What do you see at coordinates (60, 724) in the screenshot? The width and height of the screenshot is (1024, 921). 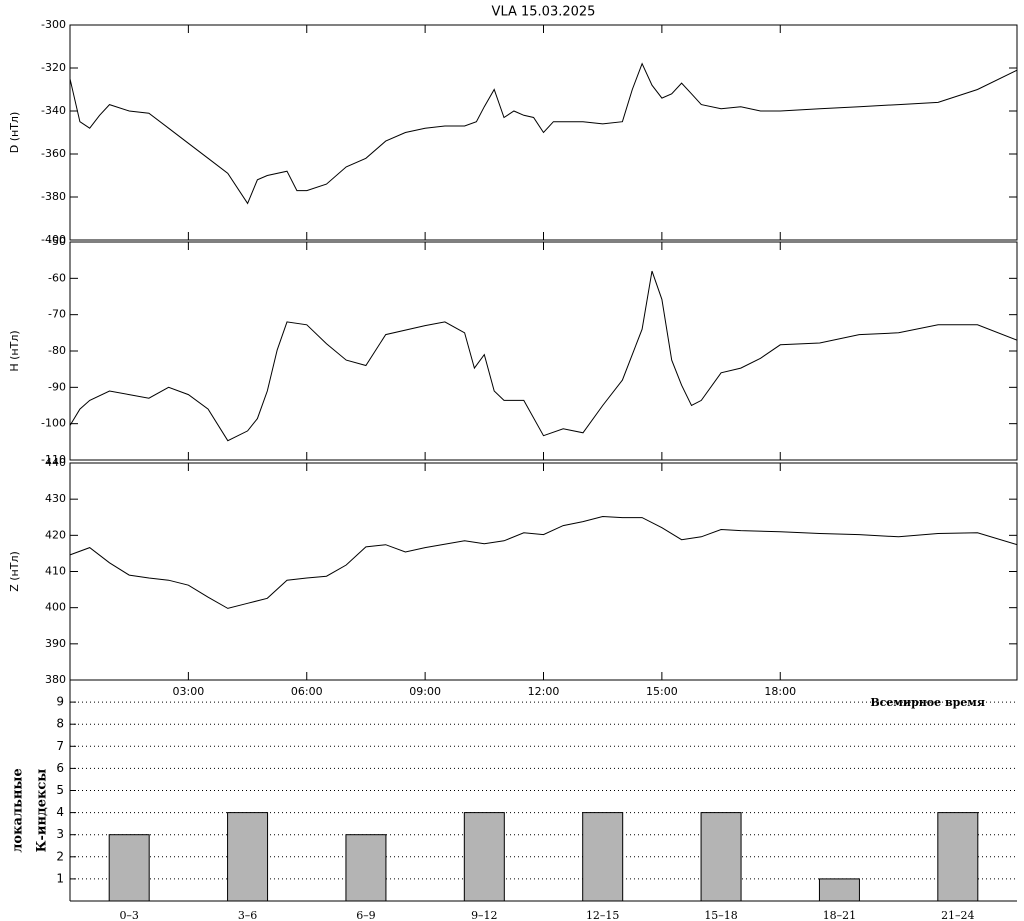 I see `y-tick-label: 8` at bounding box center [60, 724].